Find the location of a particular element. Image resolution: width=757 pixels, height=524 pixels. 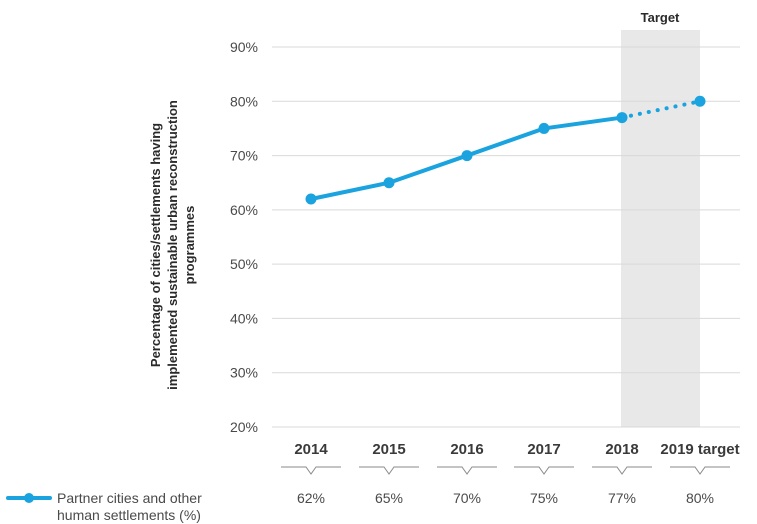

target-label: Target is located at coordinates (660, 17).